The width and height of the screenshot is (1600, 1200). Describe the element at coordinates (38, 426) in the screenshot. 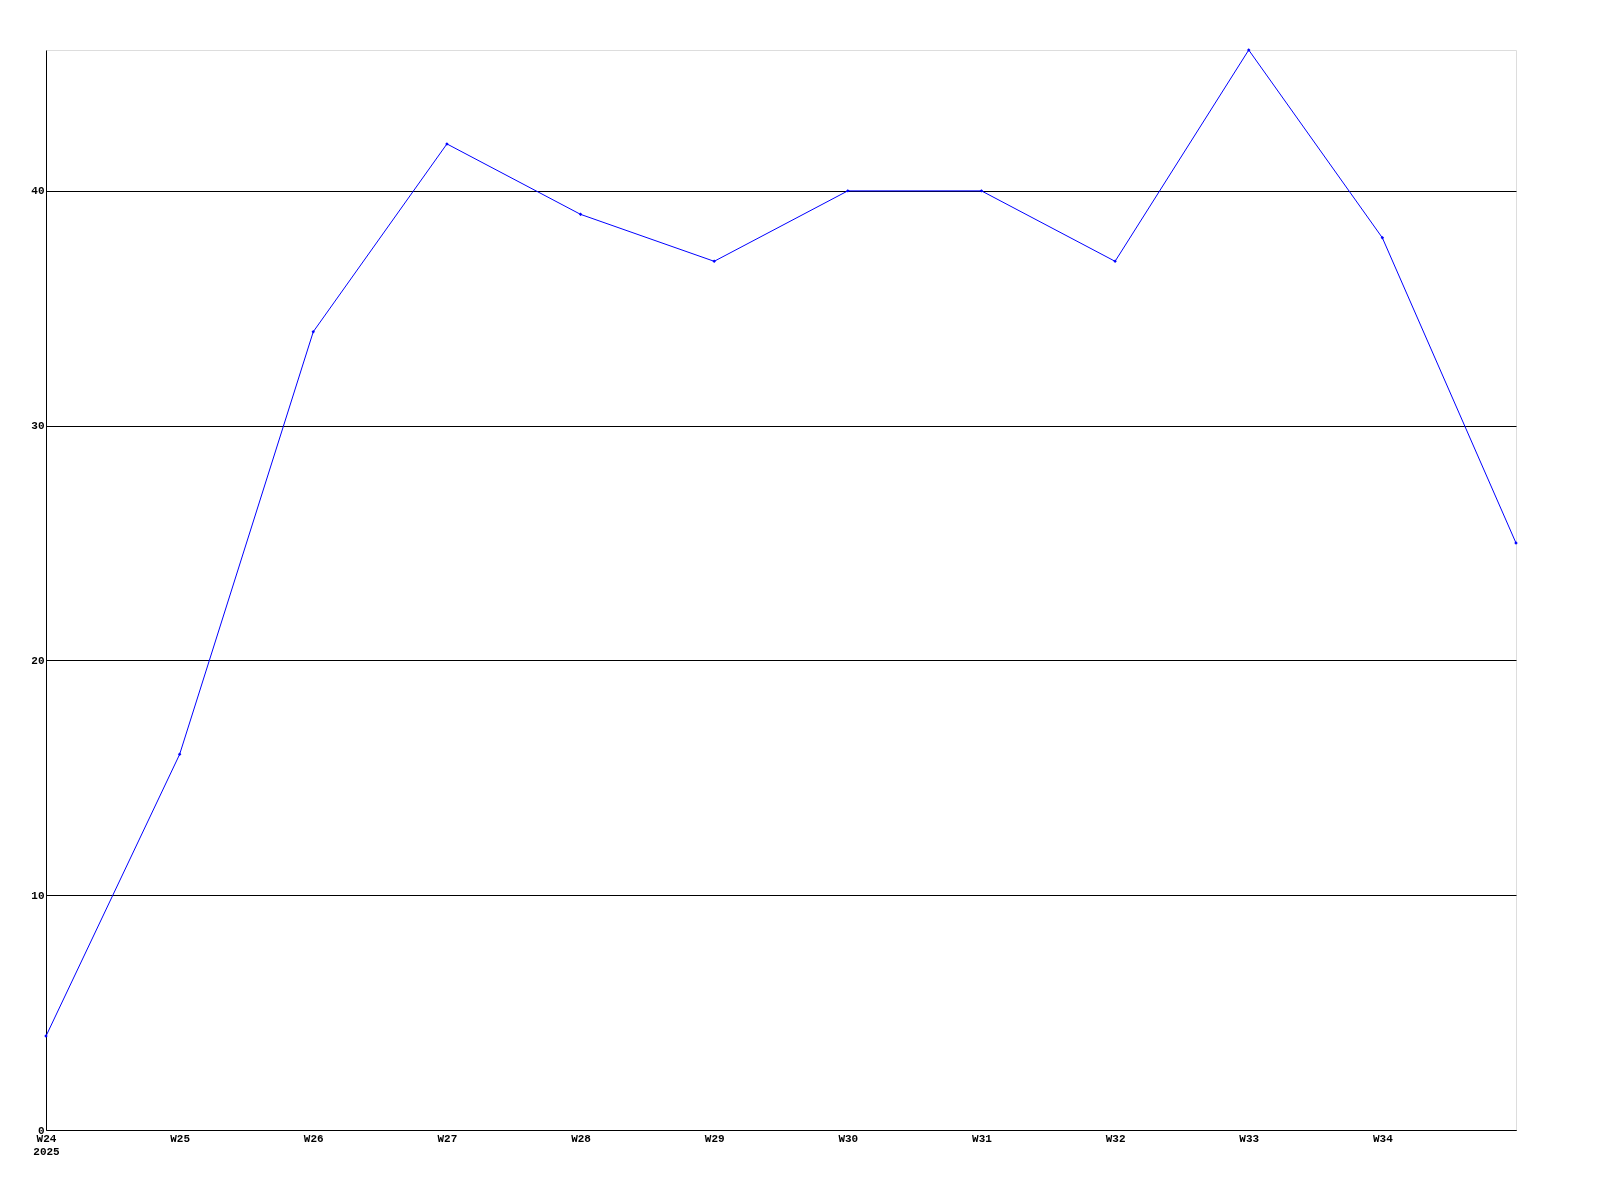

I see `y-tick-label: 30` at that location.